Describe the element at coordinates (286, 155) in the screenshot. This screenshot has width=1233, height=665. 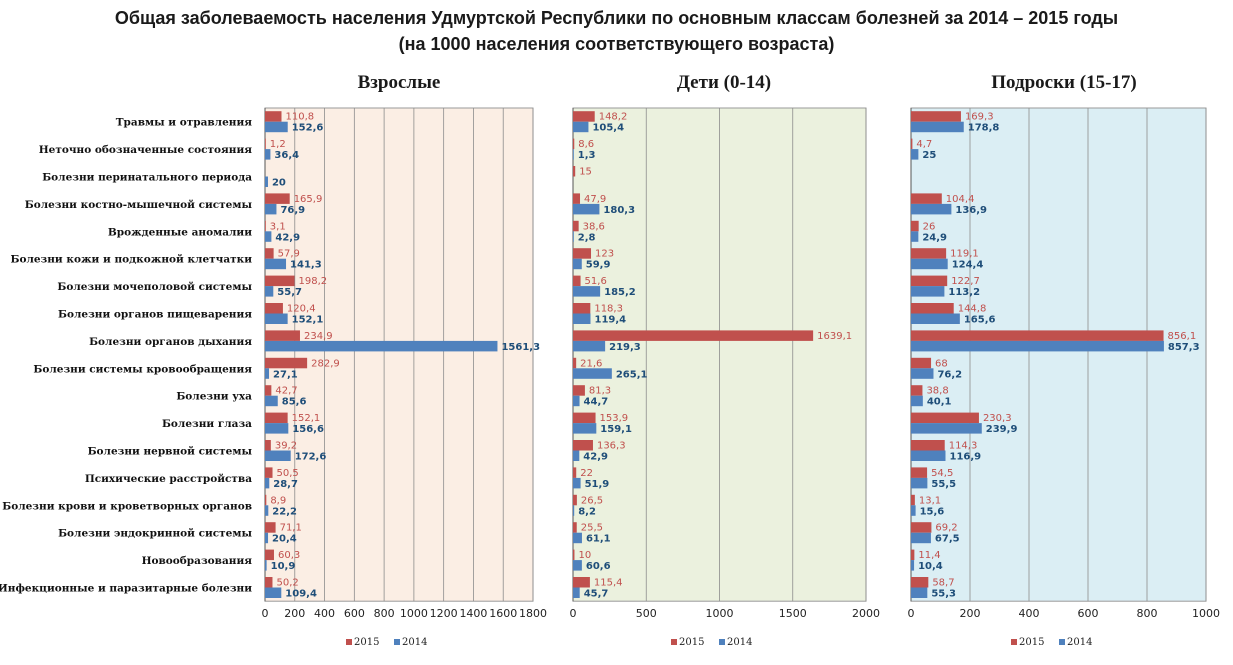
I see `data-label-2014: 36,4` at that location.